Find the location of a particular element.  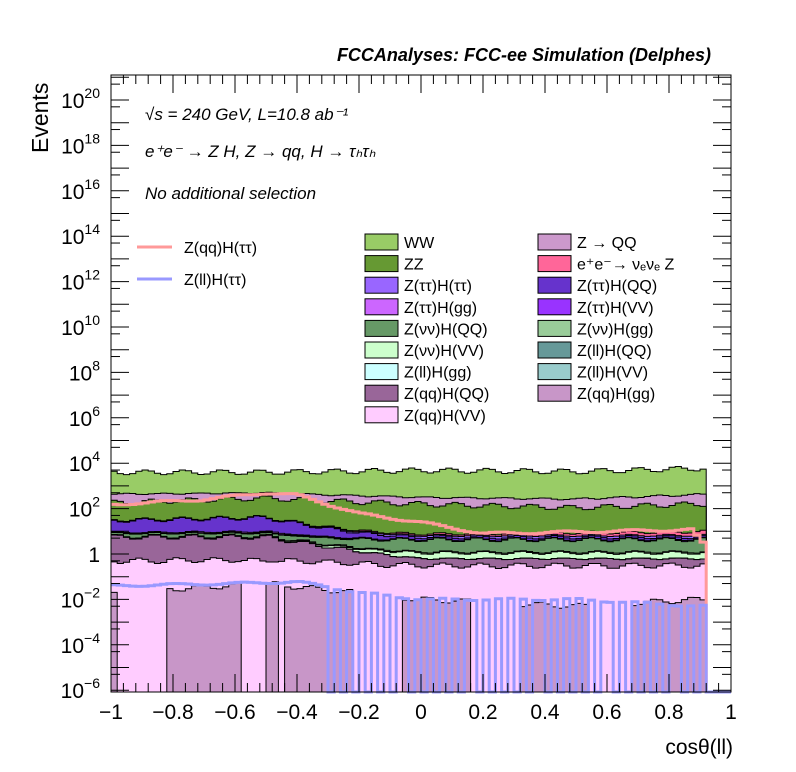

x-tick-label: −0.6 is located at coordinates (234, 712).